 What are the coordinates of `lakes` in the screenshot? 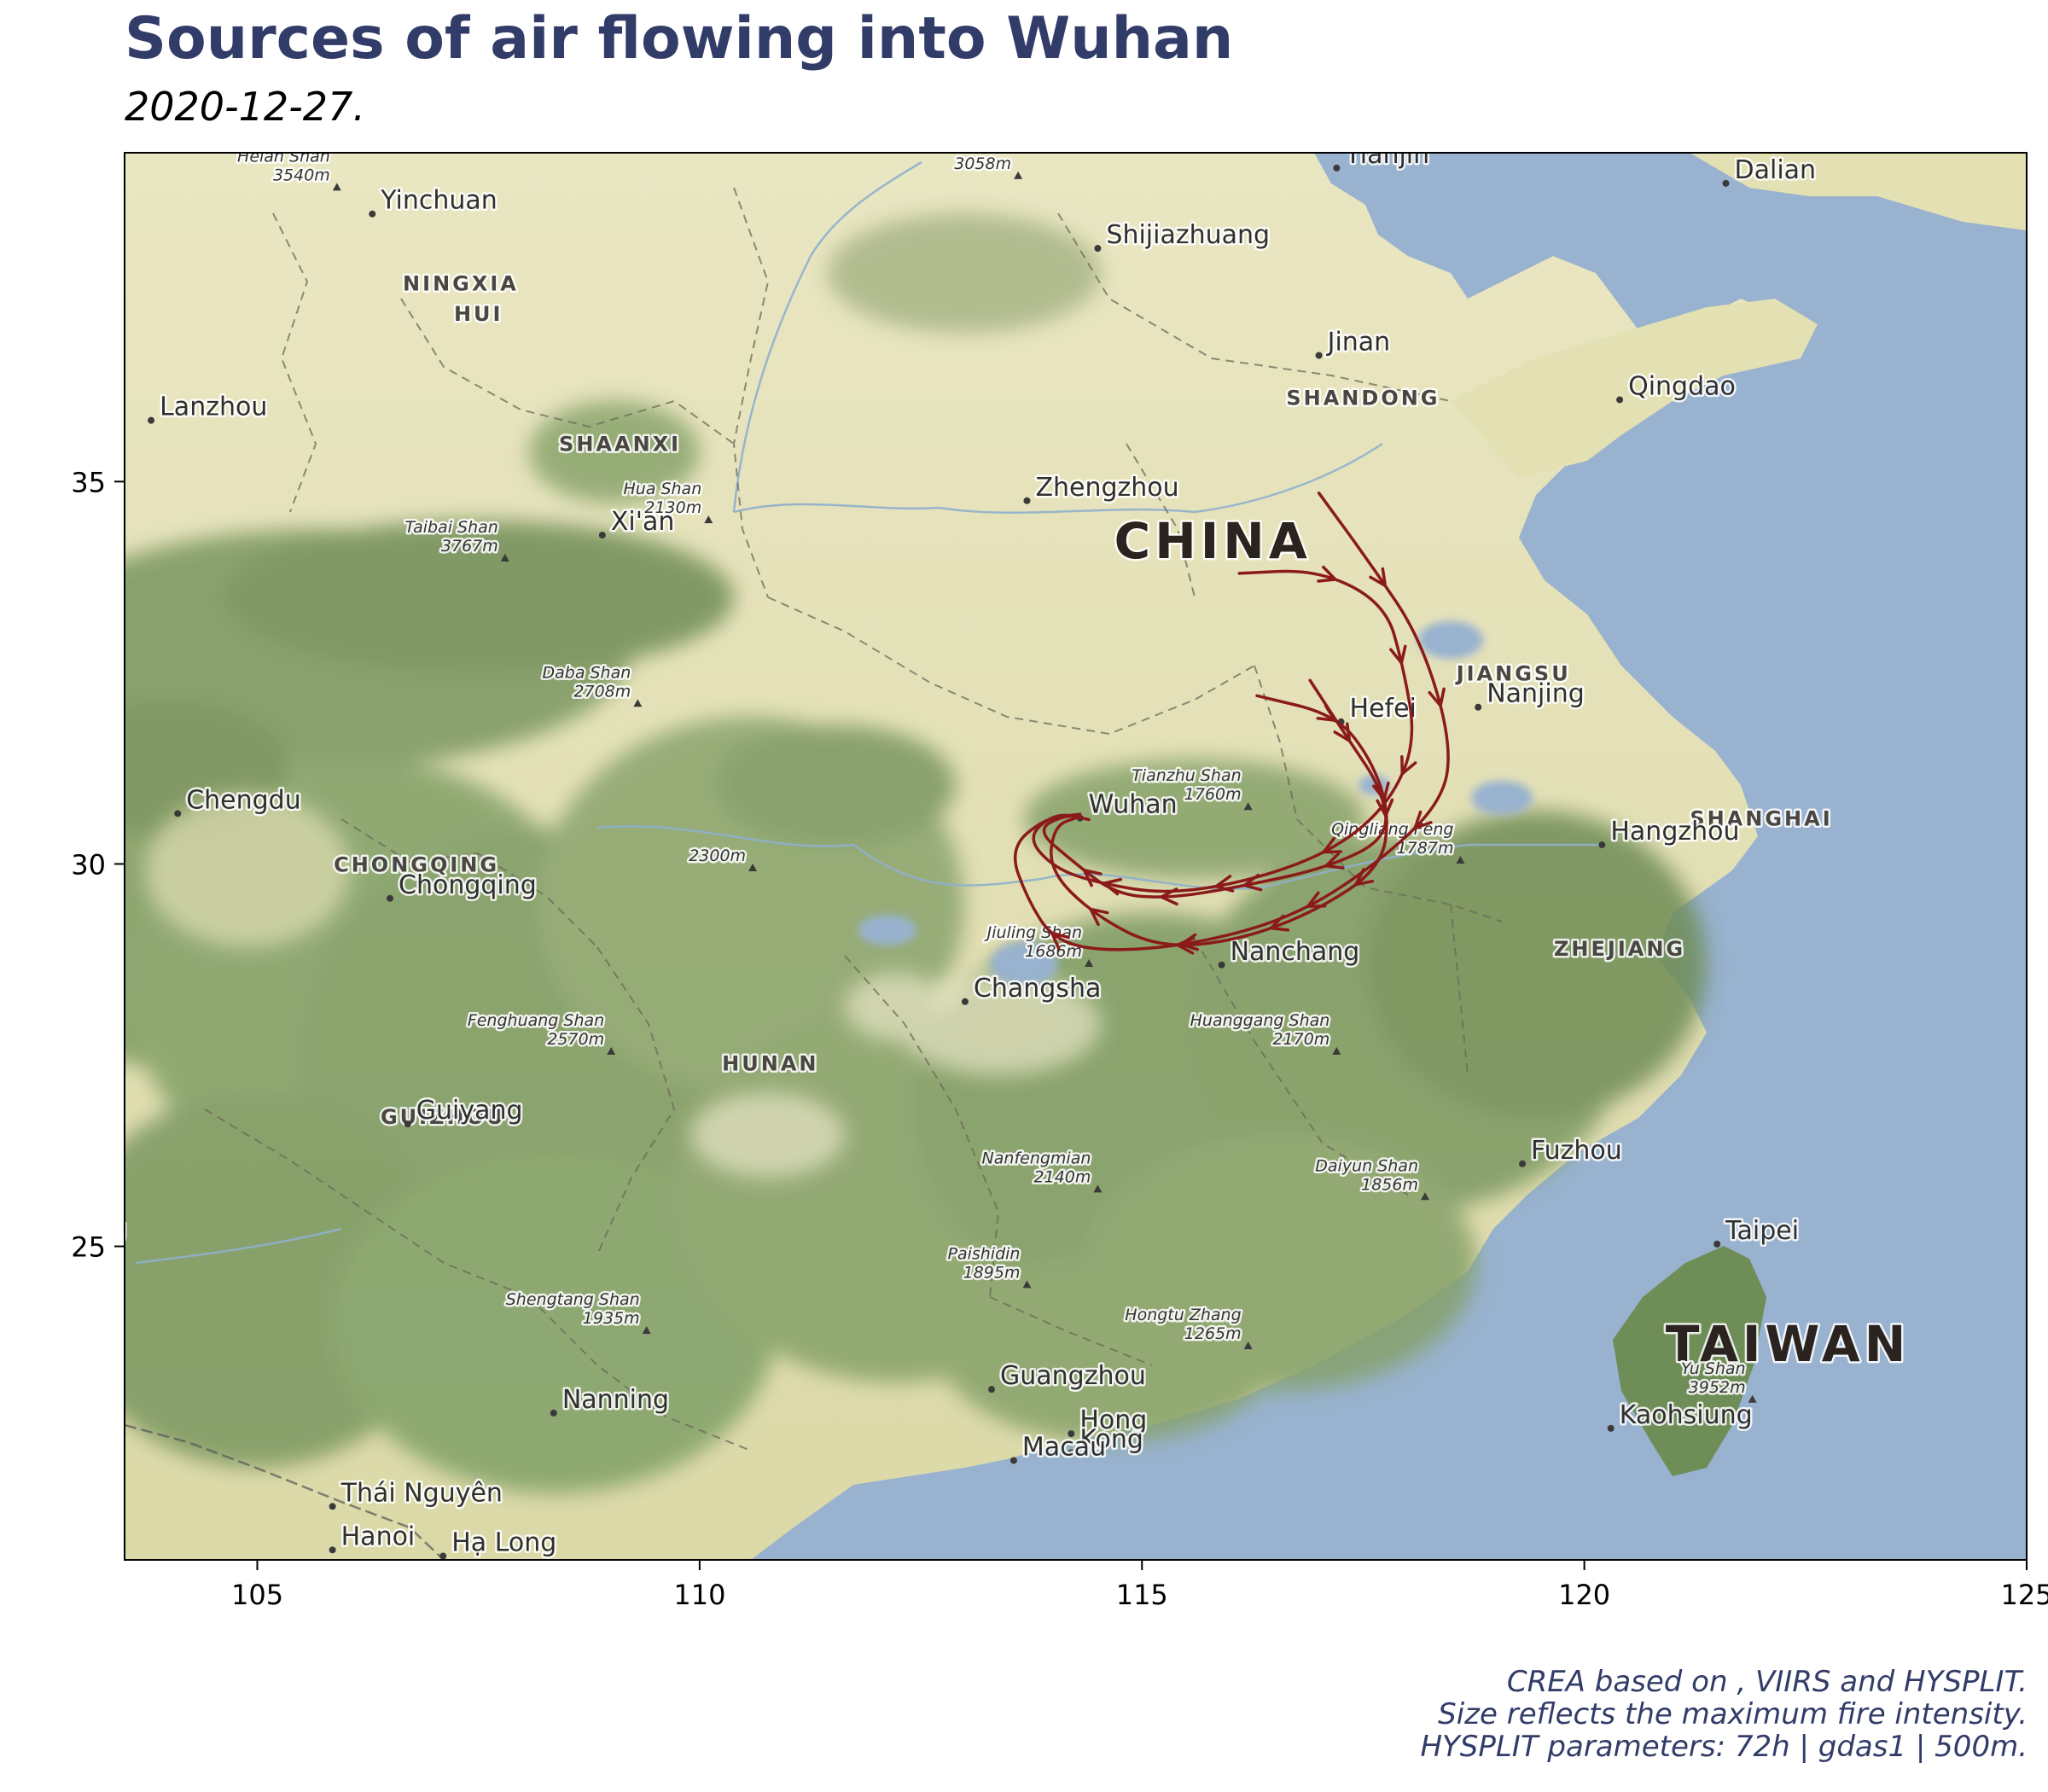 It's located at (1195, 803).